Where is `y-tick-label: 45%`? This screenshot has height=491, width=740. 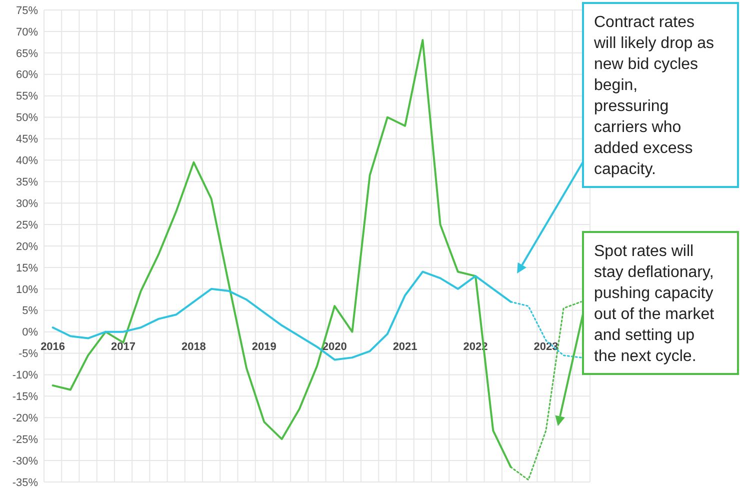
y-tick-label: 45% is located at coordinates (27, 140).